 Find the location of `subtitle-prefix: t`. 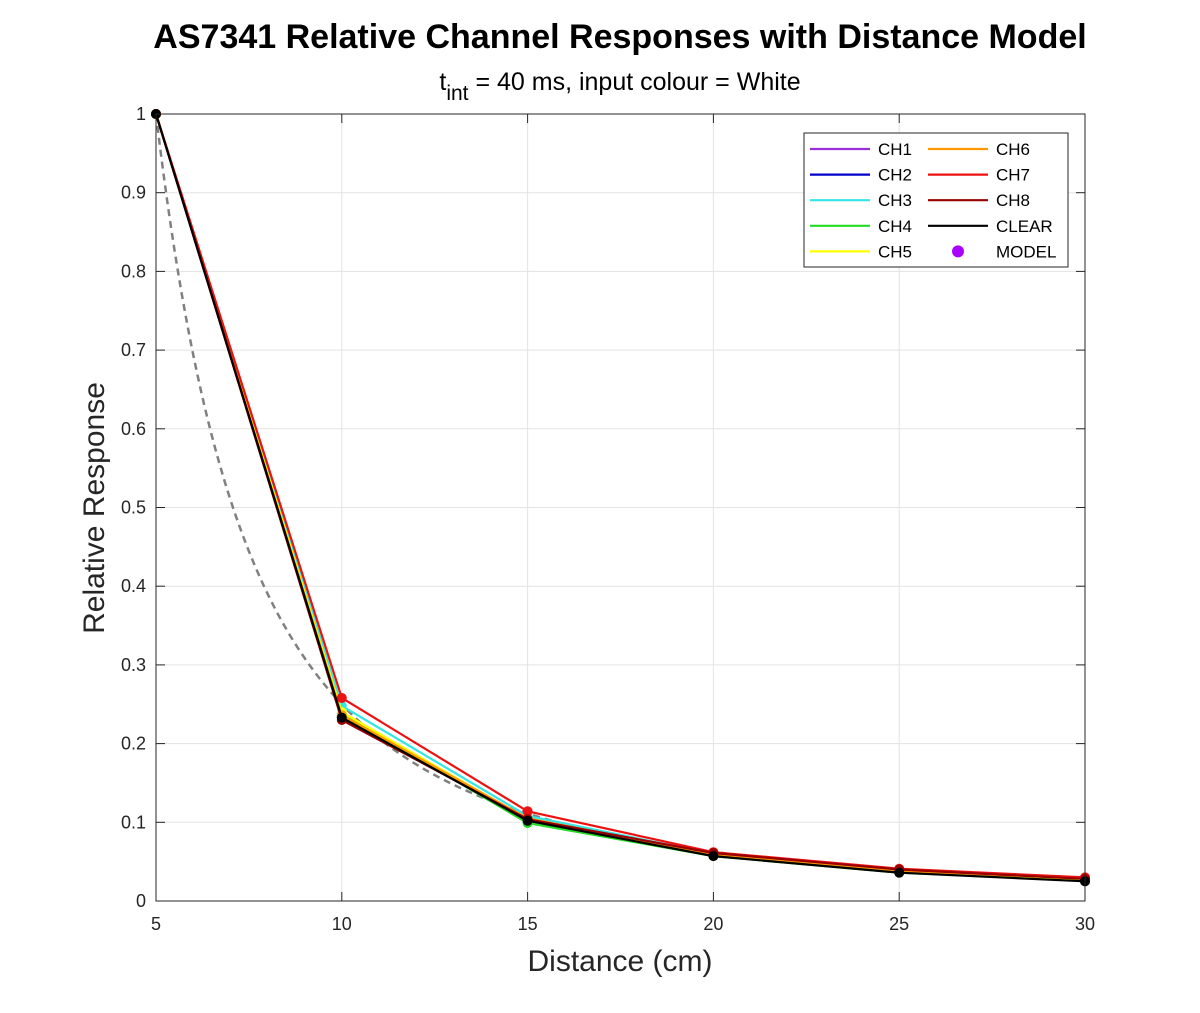

subtitle-prefix: t is located at coordinates (442, 82).